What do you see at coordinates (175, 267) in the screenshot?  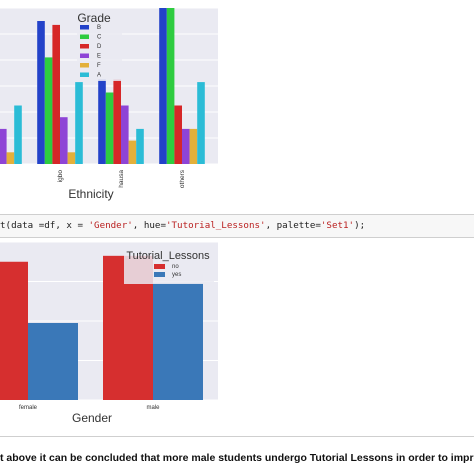 I see `chart2-legend-label: no` at bounding box center [175, 267].